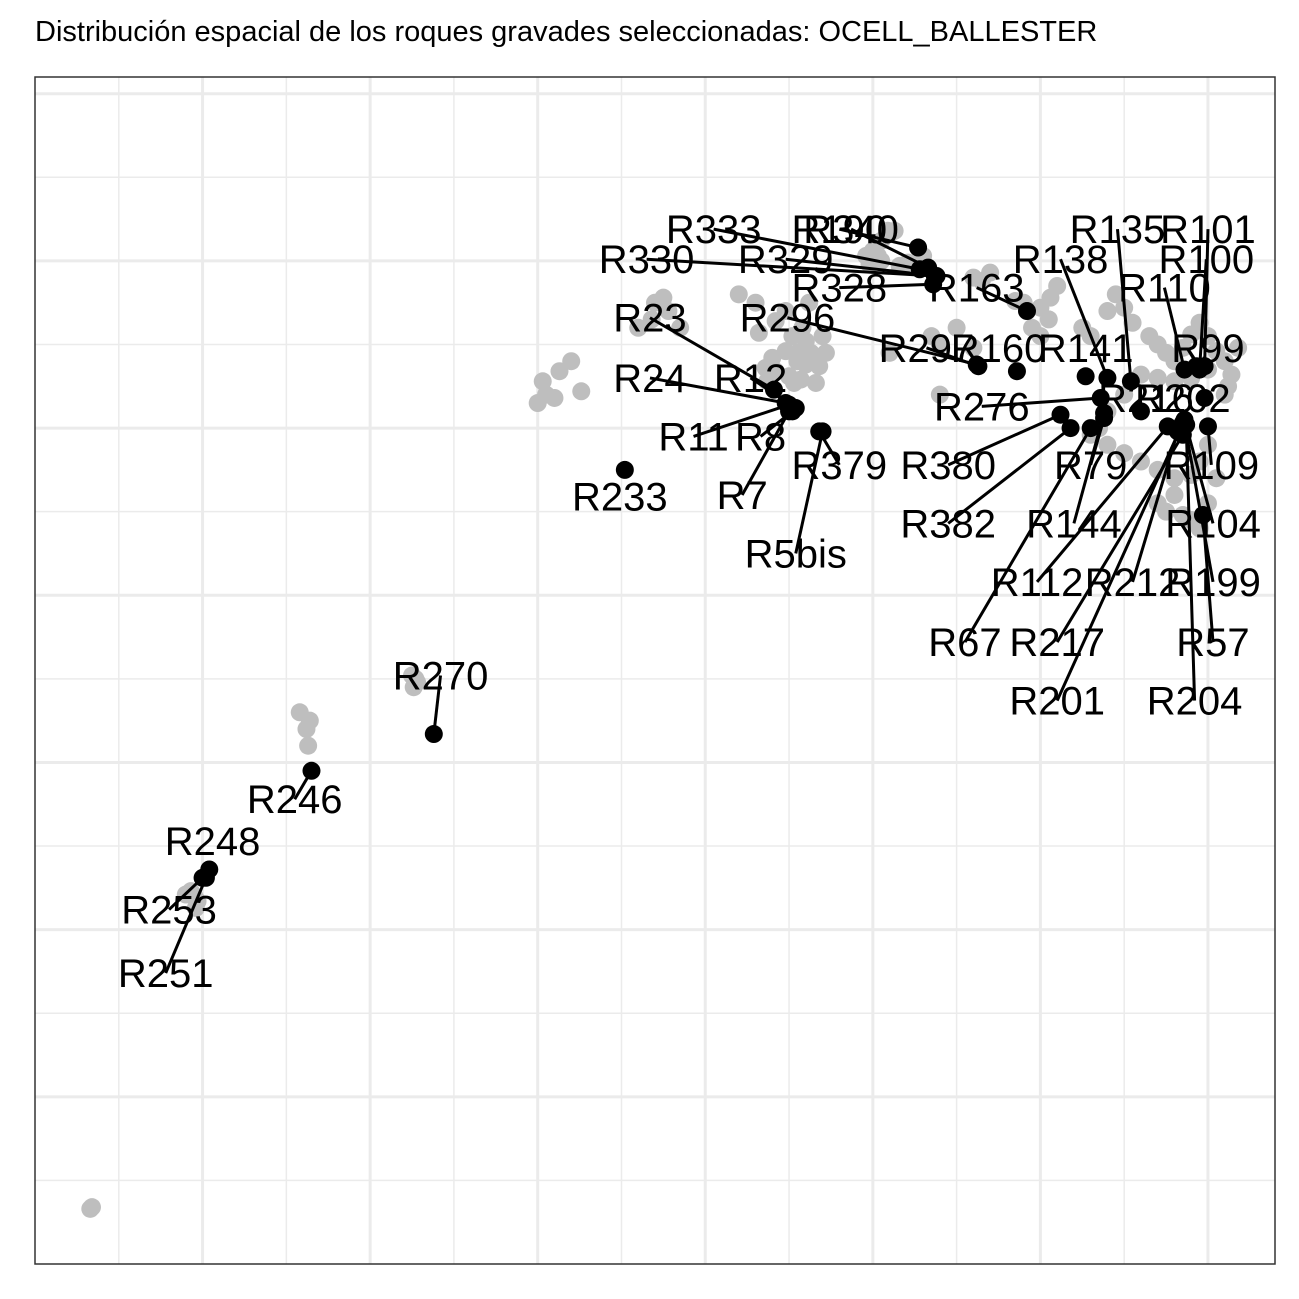 The width and height of the screenshot is (1299, 1299). What do you see at coordinates (714, 230) in the screenshot?
I see `point-label: R333` at bounding box center [714, 230].